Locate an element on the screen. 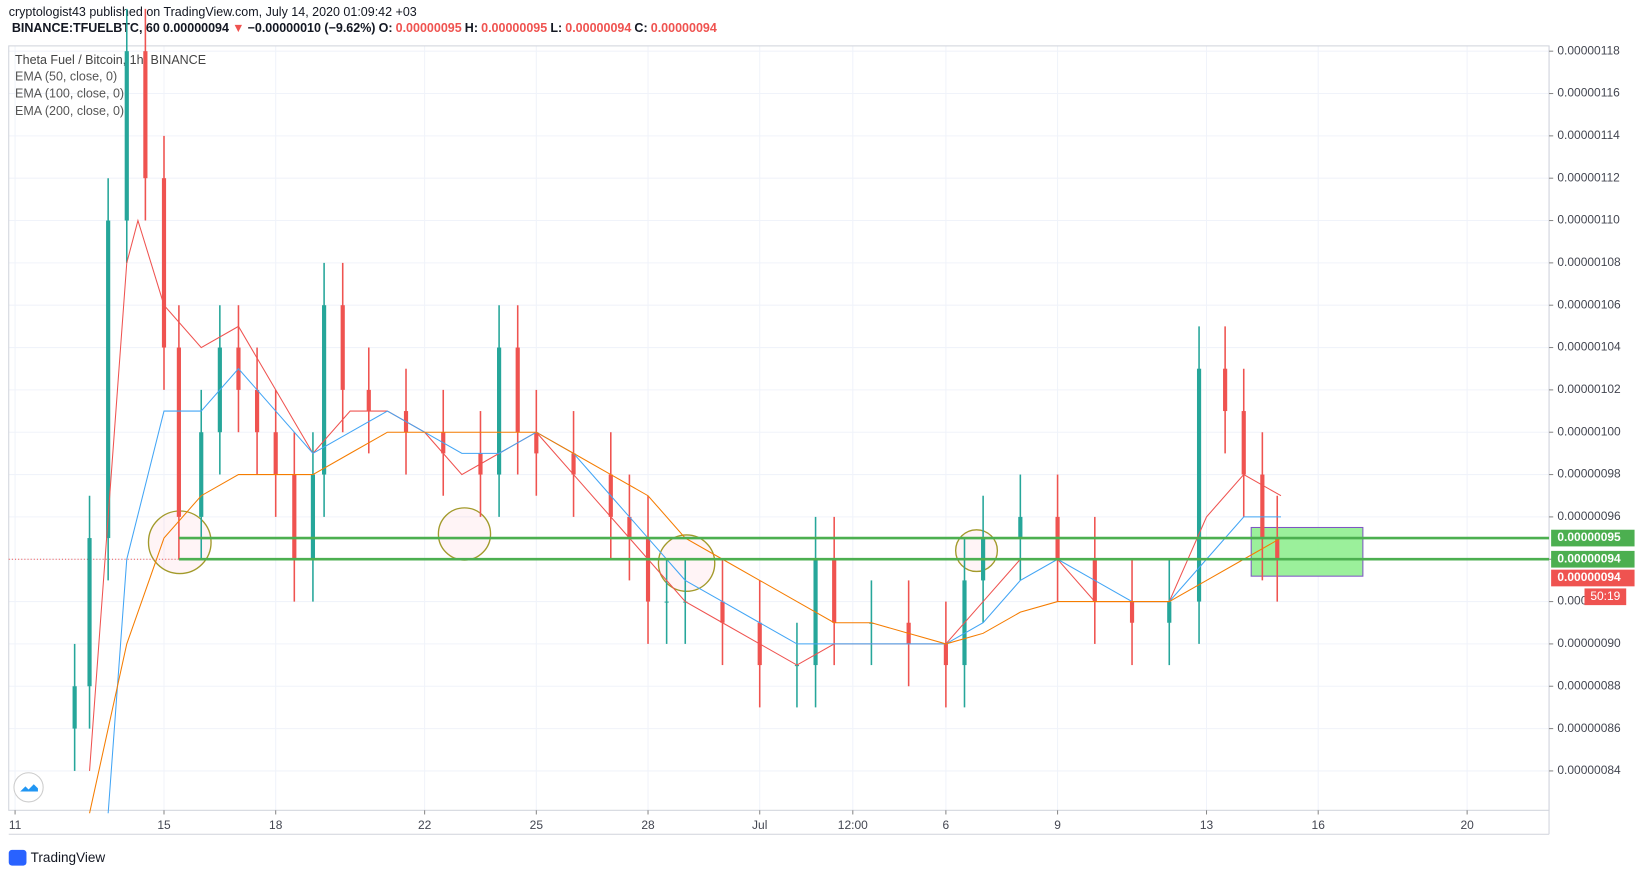  ohlc-key: C: is located at coordinates (640, 28).